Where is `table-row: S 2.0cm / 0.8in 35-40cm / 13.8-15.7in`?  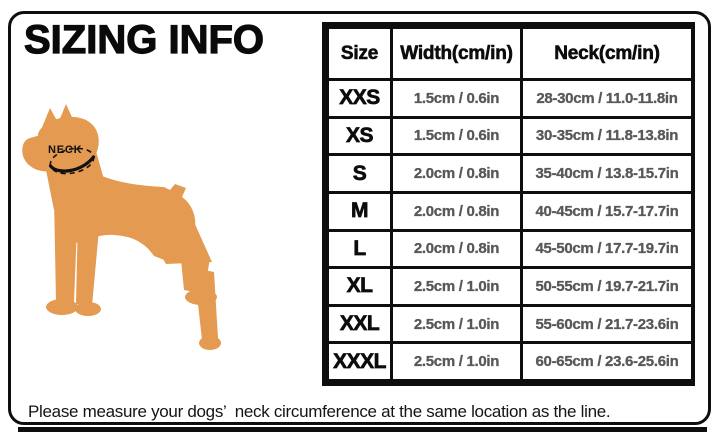 table-row: S 2.0cm / 0.8in 35-40cm / 13.8-15.7in is located at coordinates (510, 173).